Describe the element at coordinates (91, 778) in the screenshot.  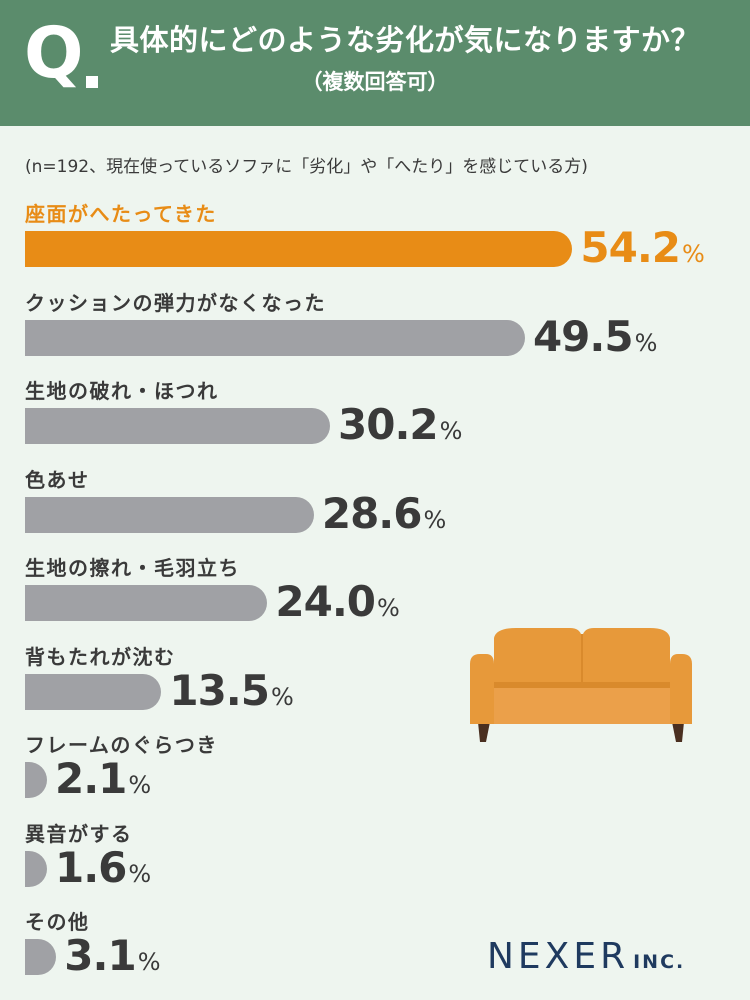
I see `value-number: 2.1` at that location.